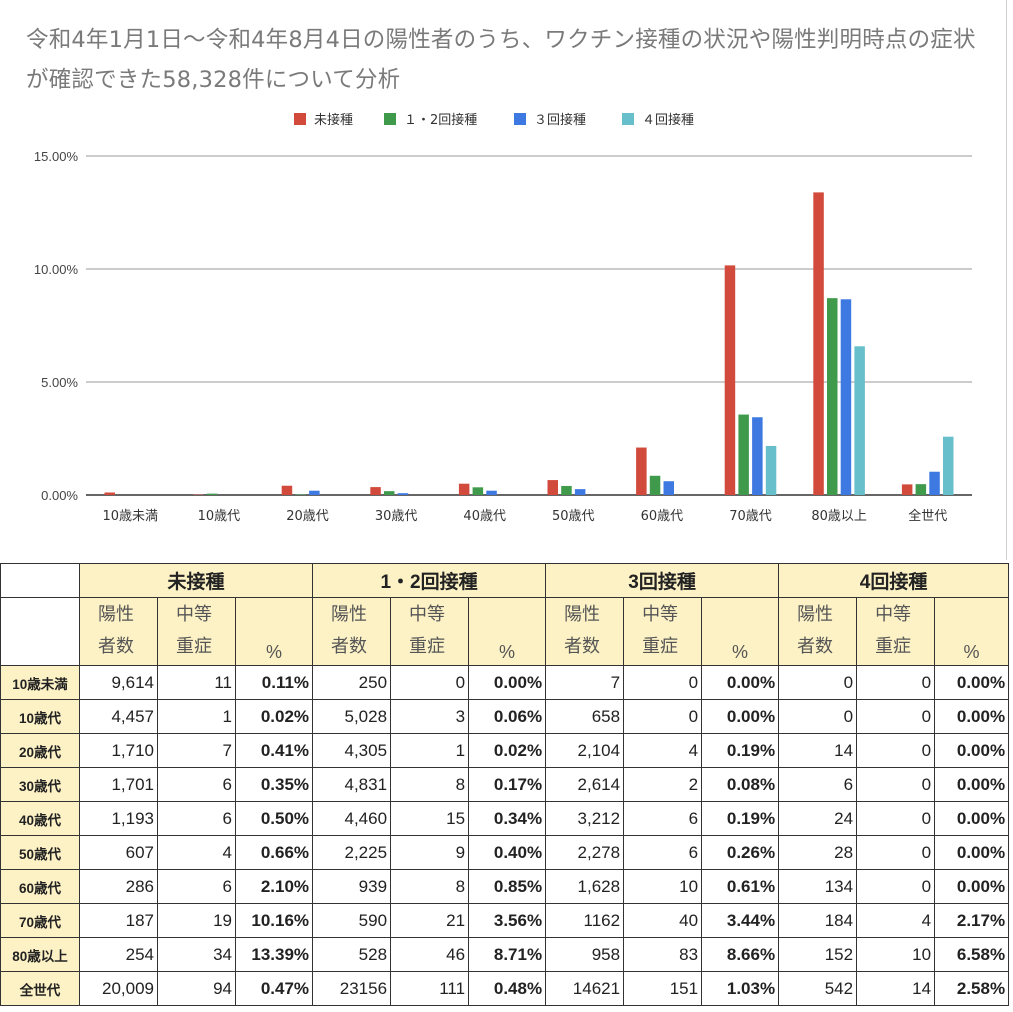  Describe the element at coordinates (59, 382) in the screenshot. I see `y-tick-label: 5.00%` at that location.